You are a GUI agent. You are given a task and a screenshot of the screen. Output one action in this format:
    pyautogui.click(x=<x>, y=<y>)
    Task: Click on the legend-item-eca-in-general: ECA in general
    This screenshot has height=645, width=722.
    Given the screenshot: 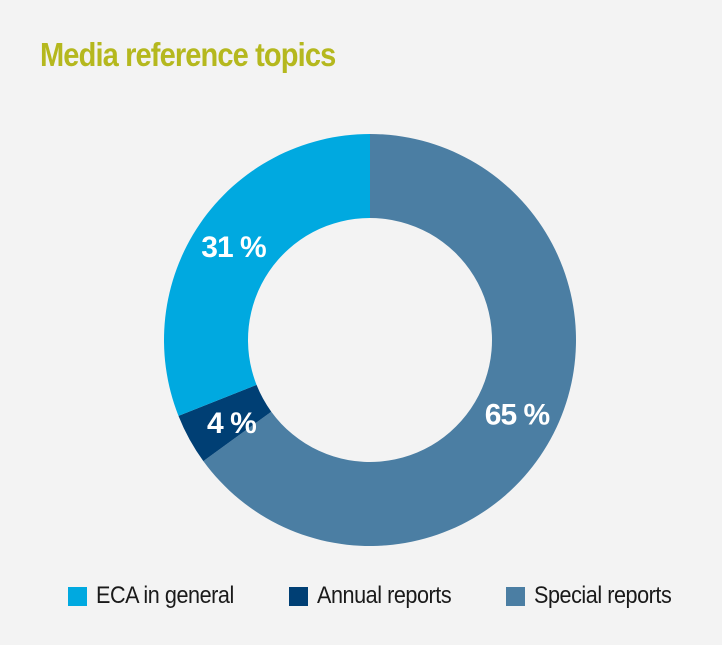 What is the action you would take?
    pyautogui.click(x=158, y=596)
    